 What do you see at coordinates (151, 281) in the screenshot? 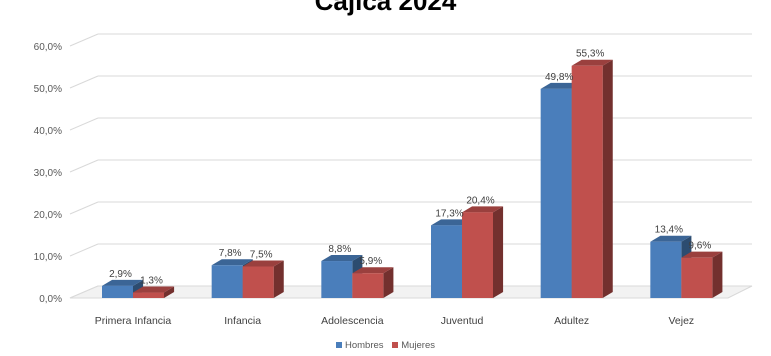
I see `data-label: 1,3%` at bounding box center [151, 281].